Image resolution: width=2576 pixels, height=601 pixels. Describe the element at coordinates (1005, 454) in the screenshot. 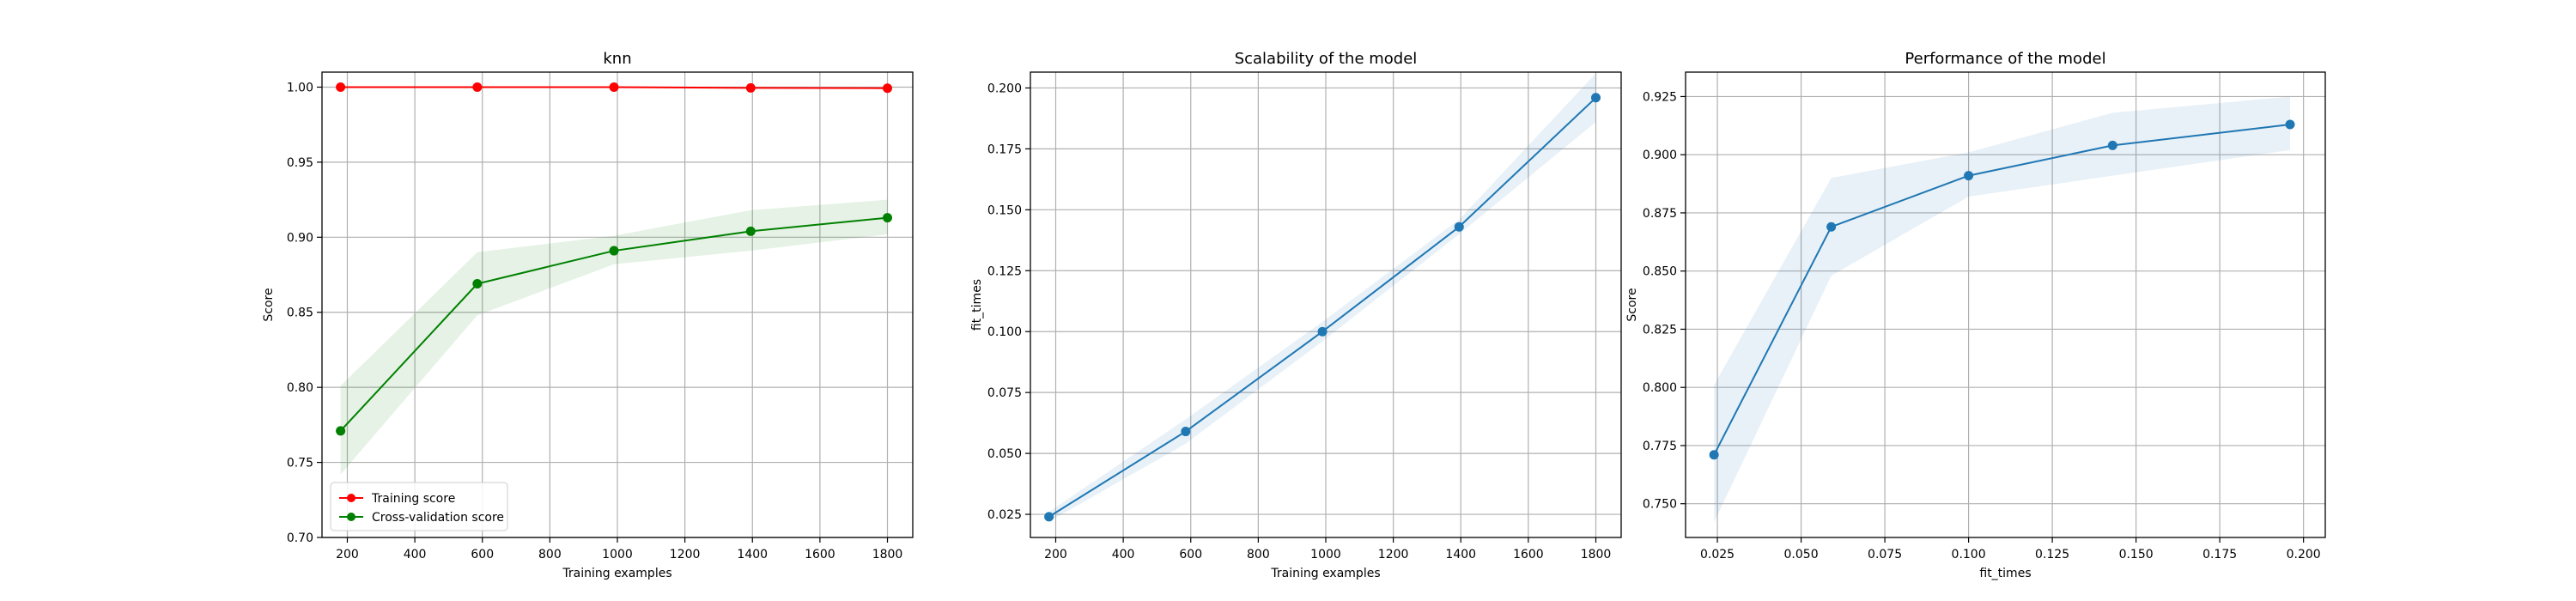

I see `y-tick-label: 0.050` at that location.